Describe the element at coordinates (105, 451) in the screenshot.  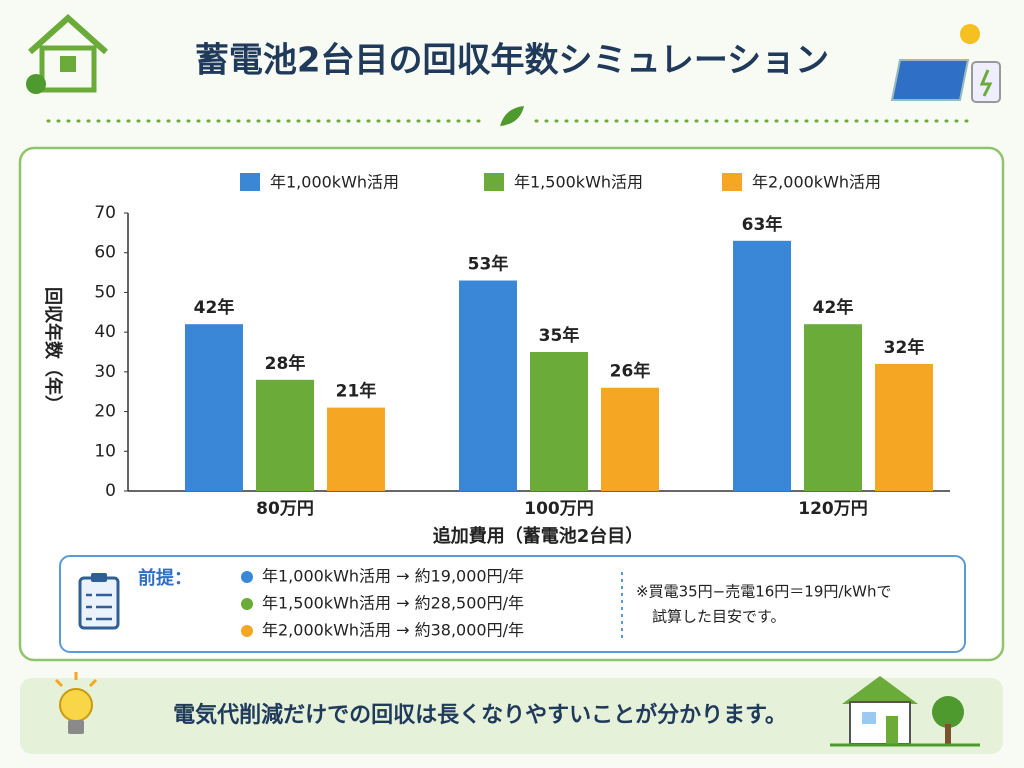
I see `y-tick-label: 10` at that location.